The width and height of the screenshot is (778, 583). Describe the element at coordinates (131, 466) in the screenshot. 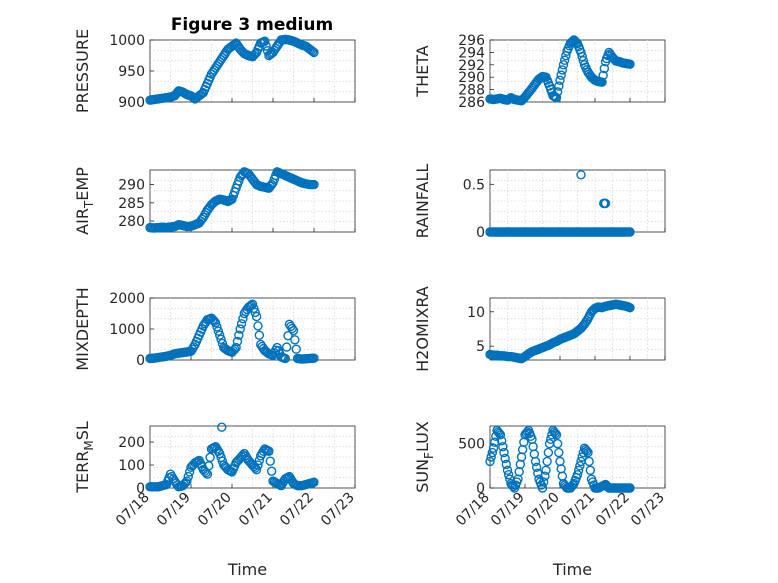

I see `y-tick-label: 100` at that location.